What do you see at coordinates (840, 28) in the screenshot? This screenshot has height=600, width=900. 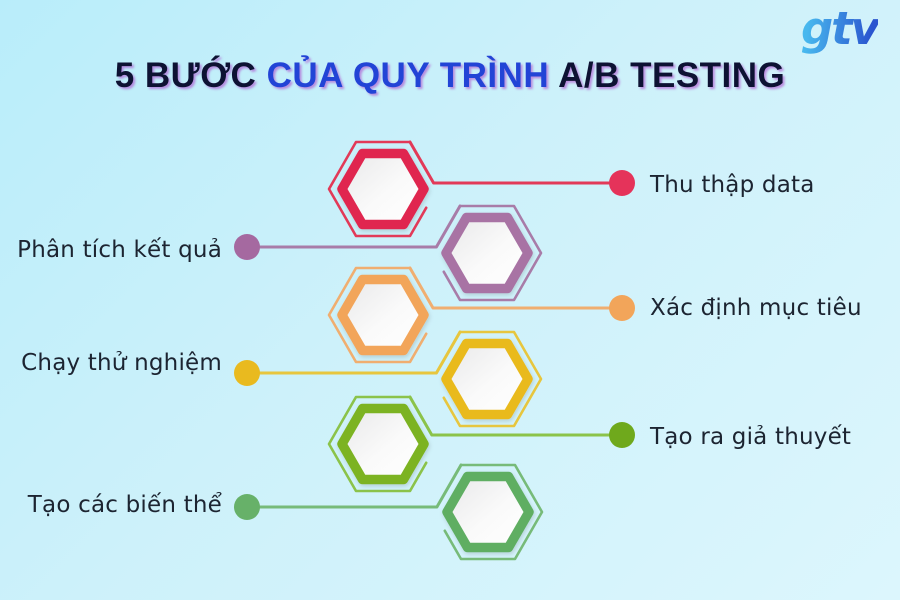 I see `gtv-logo: gtv` at bounding box center [840, 28].